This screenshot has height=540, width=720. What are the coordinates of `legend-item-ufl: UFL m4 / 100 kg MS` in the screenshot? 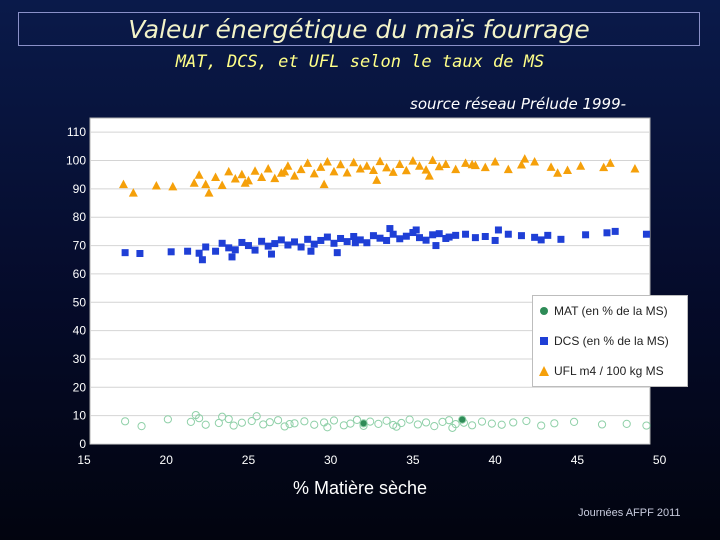 It's located at (601, 371).